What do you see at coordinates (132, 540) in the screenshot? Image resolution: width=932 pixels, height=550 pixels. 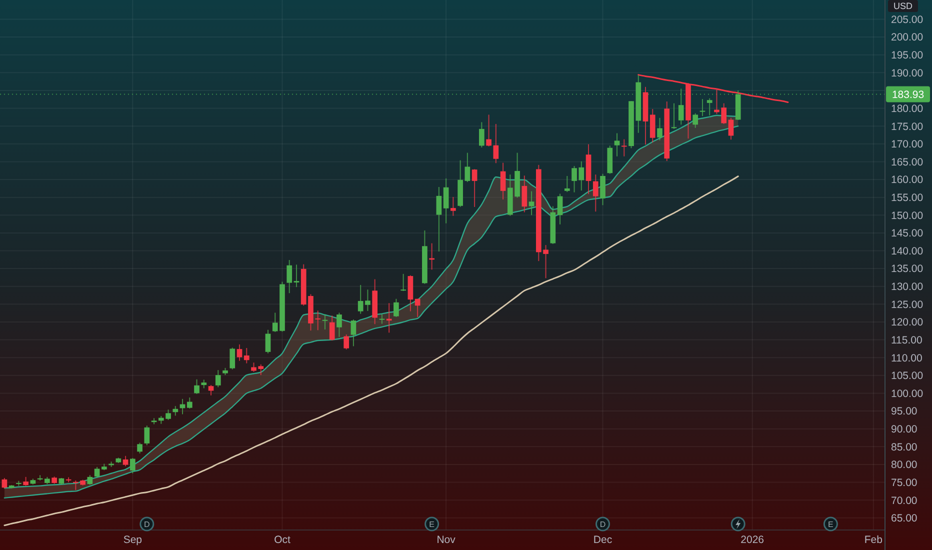 I see `x-tick-label: Sep` at bounding box center [132, 540].